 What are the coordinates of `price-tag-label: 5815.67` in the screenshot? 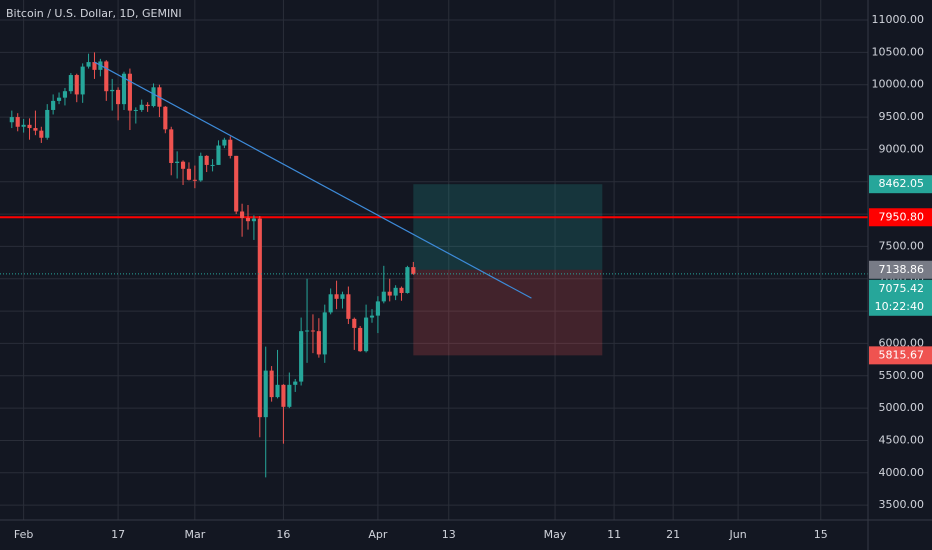 It's located at (902, 354).